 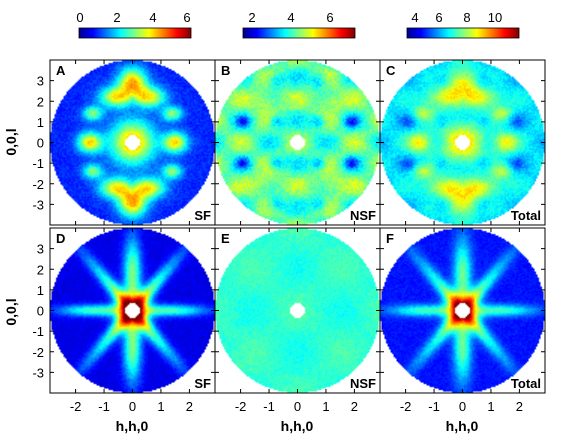 What do you see at coordinates (251, 17) in the screenshot?
I see `colorbar-2-tick: 2` at bounding box center [251, 17].